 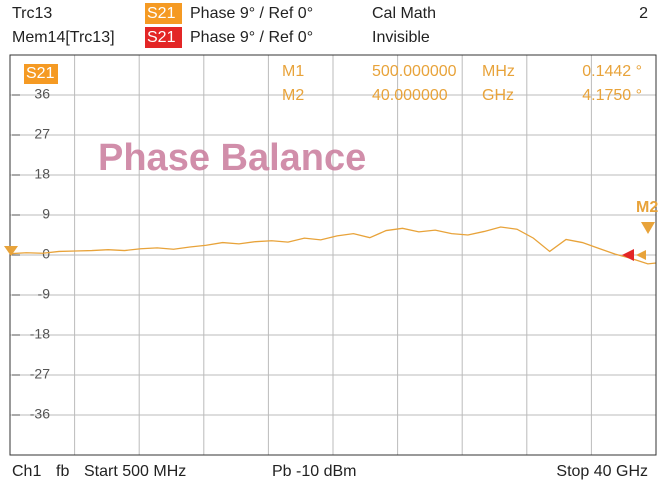 I want to click on y-tick-label: -27, so click(x=40, y=374).